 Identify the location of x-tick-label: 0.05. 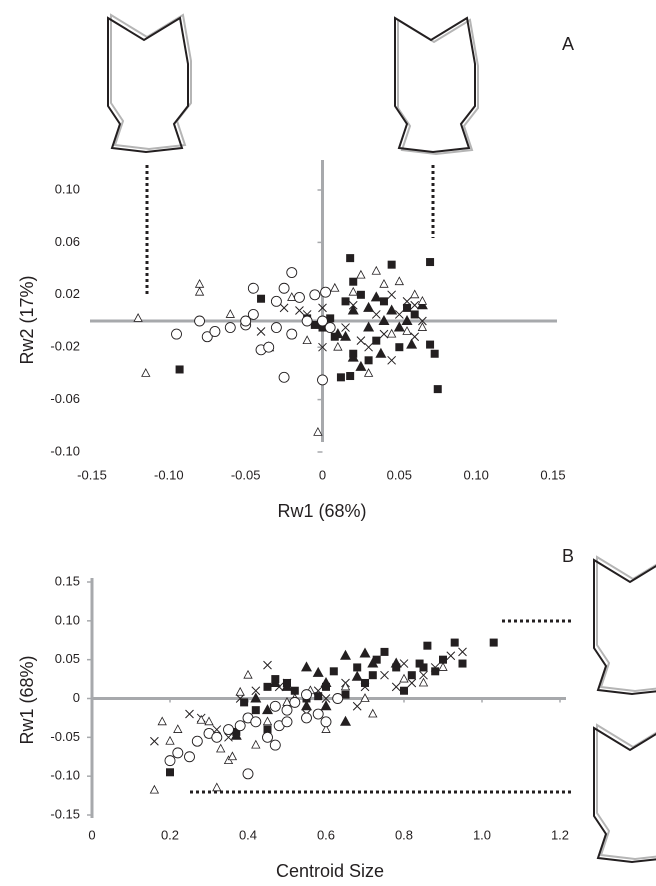
(399, 474).